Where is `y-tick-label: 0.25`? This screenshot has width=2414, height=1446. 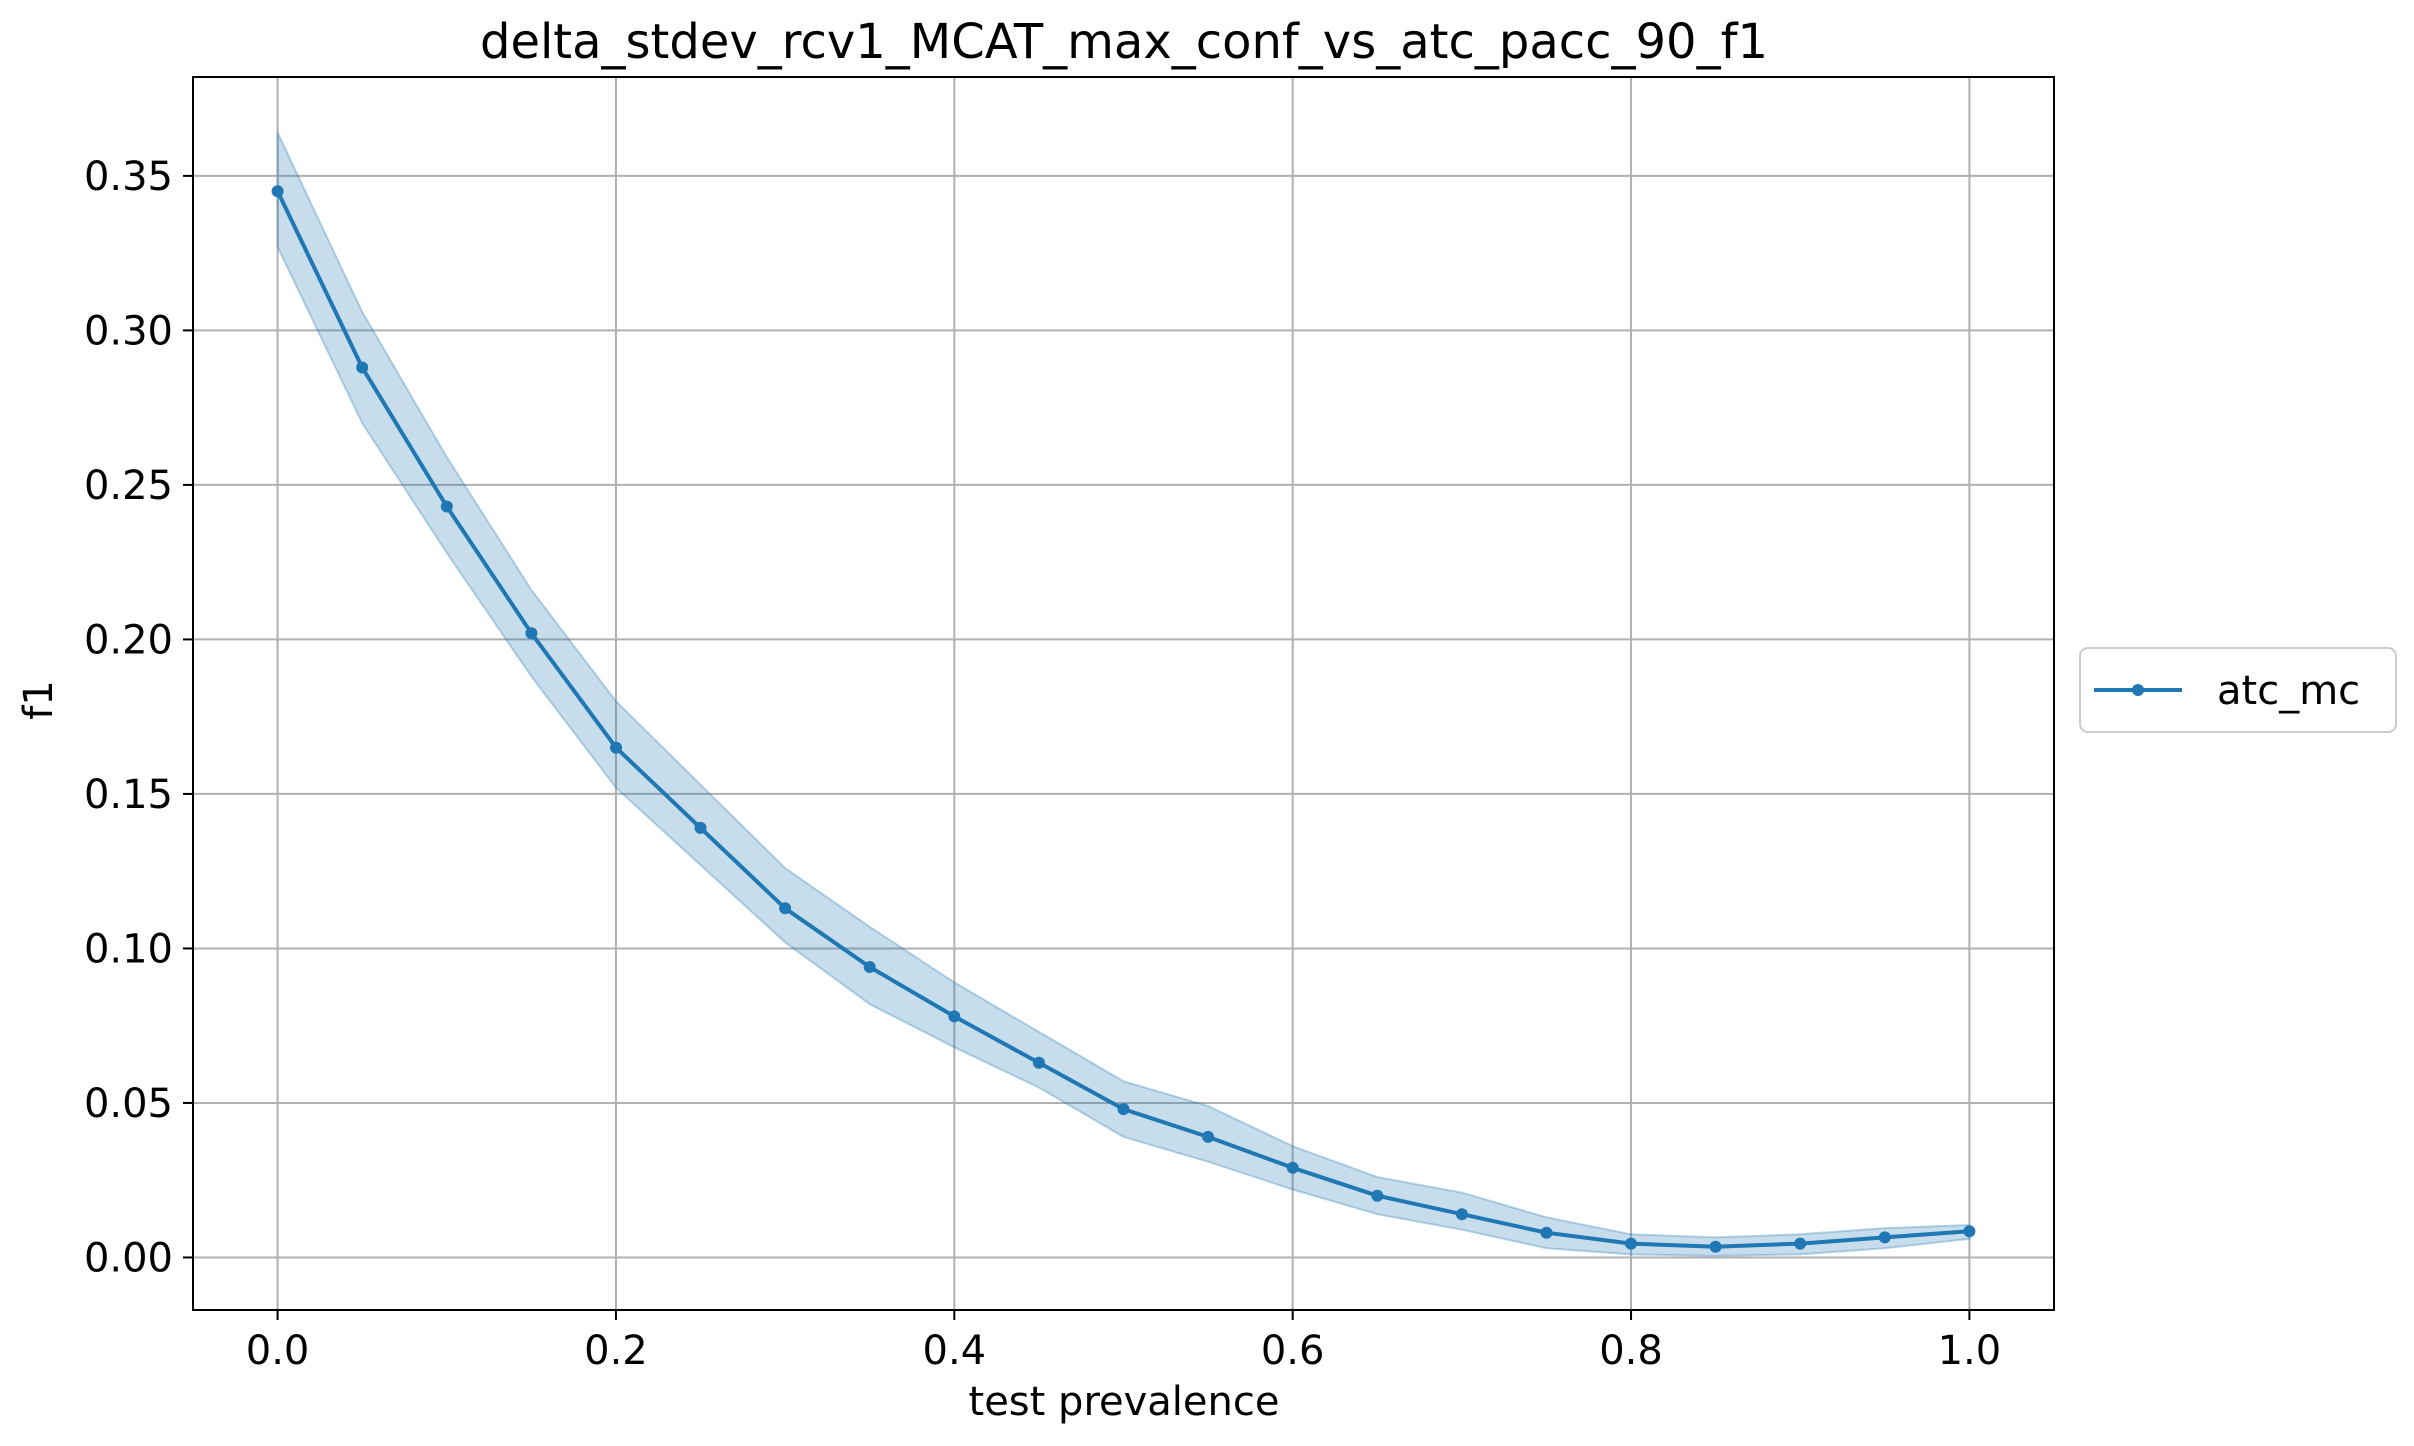
y-tick-label: 0.25 is located at coordinates (128, 486).